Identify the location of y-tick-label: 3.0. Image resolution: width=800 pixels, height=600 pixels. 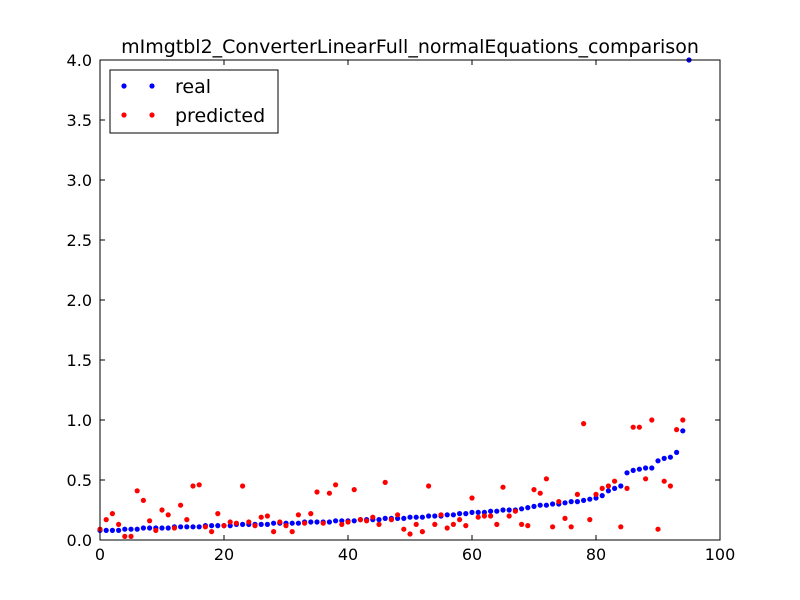
(79, 180).